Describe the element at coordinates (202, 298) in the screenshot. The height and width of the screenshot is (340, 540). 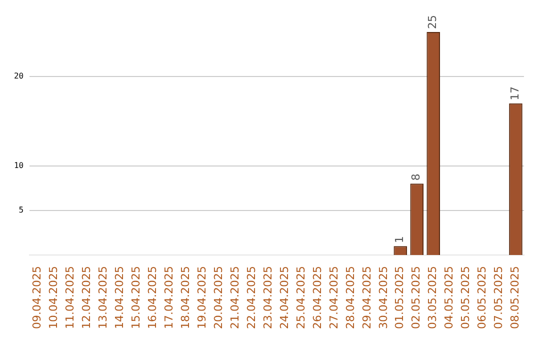
I see `x-tick-label: 19.04.2025` at that location.